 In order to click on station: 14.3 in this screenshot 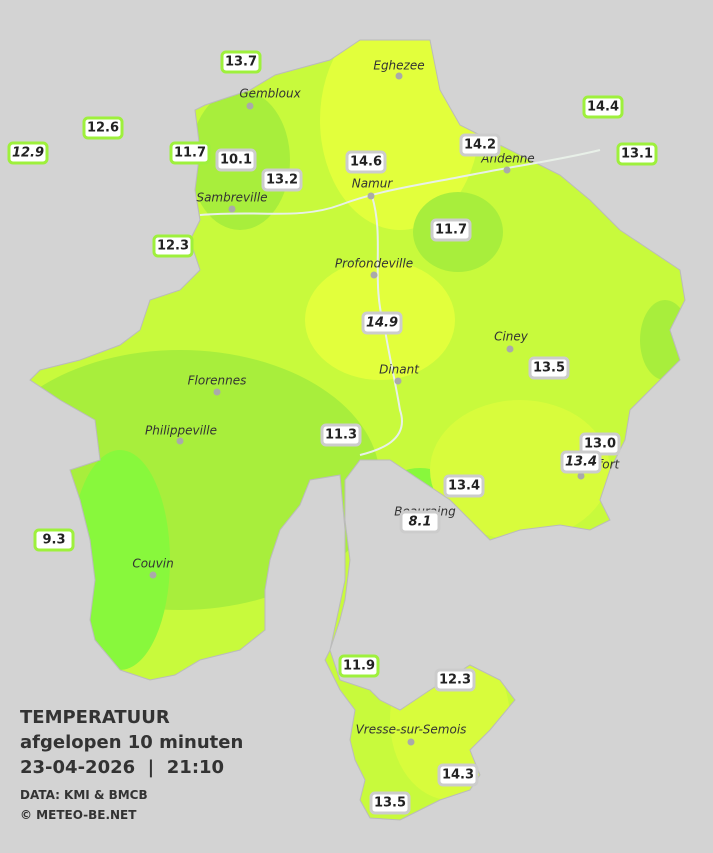, I will do `click(458, 775)`.